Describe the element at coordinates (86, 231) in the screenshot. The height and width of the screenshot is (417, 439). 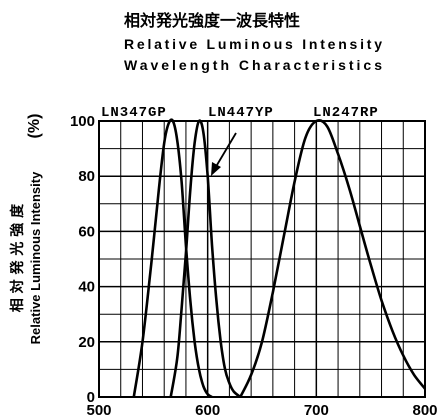
I see `y-tick-label: 60` at that location.